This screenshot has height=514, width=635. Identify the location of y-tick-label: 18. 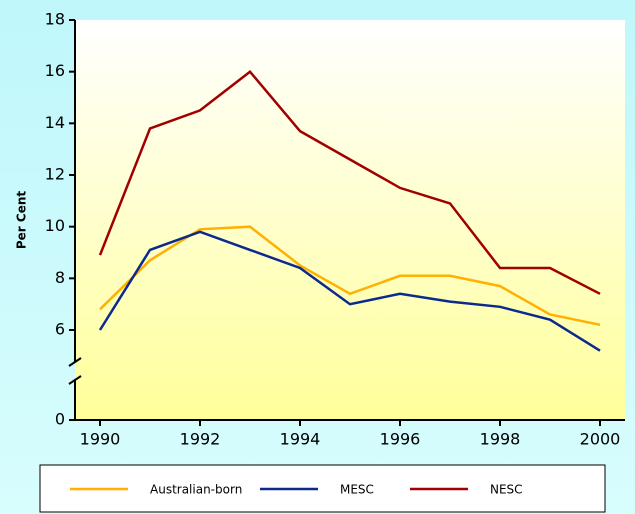
(55, 19).